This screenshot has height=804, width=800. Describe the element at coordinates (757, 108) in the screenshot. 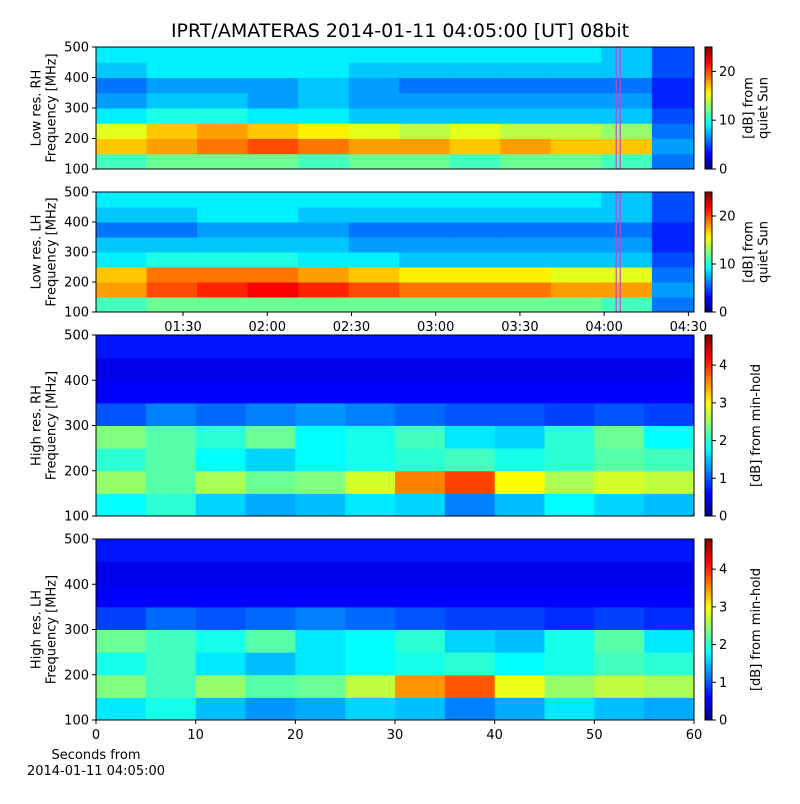

I see `colorbar-label: [dB] fromquiet Sun` at that location.